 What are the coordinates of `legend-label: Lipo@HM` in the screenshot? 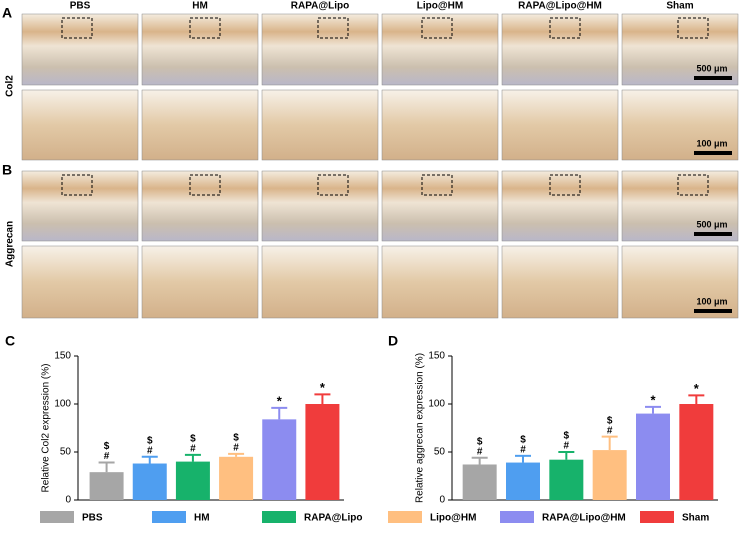 It's located at (453, 518).